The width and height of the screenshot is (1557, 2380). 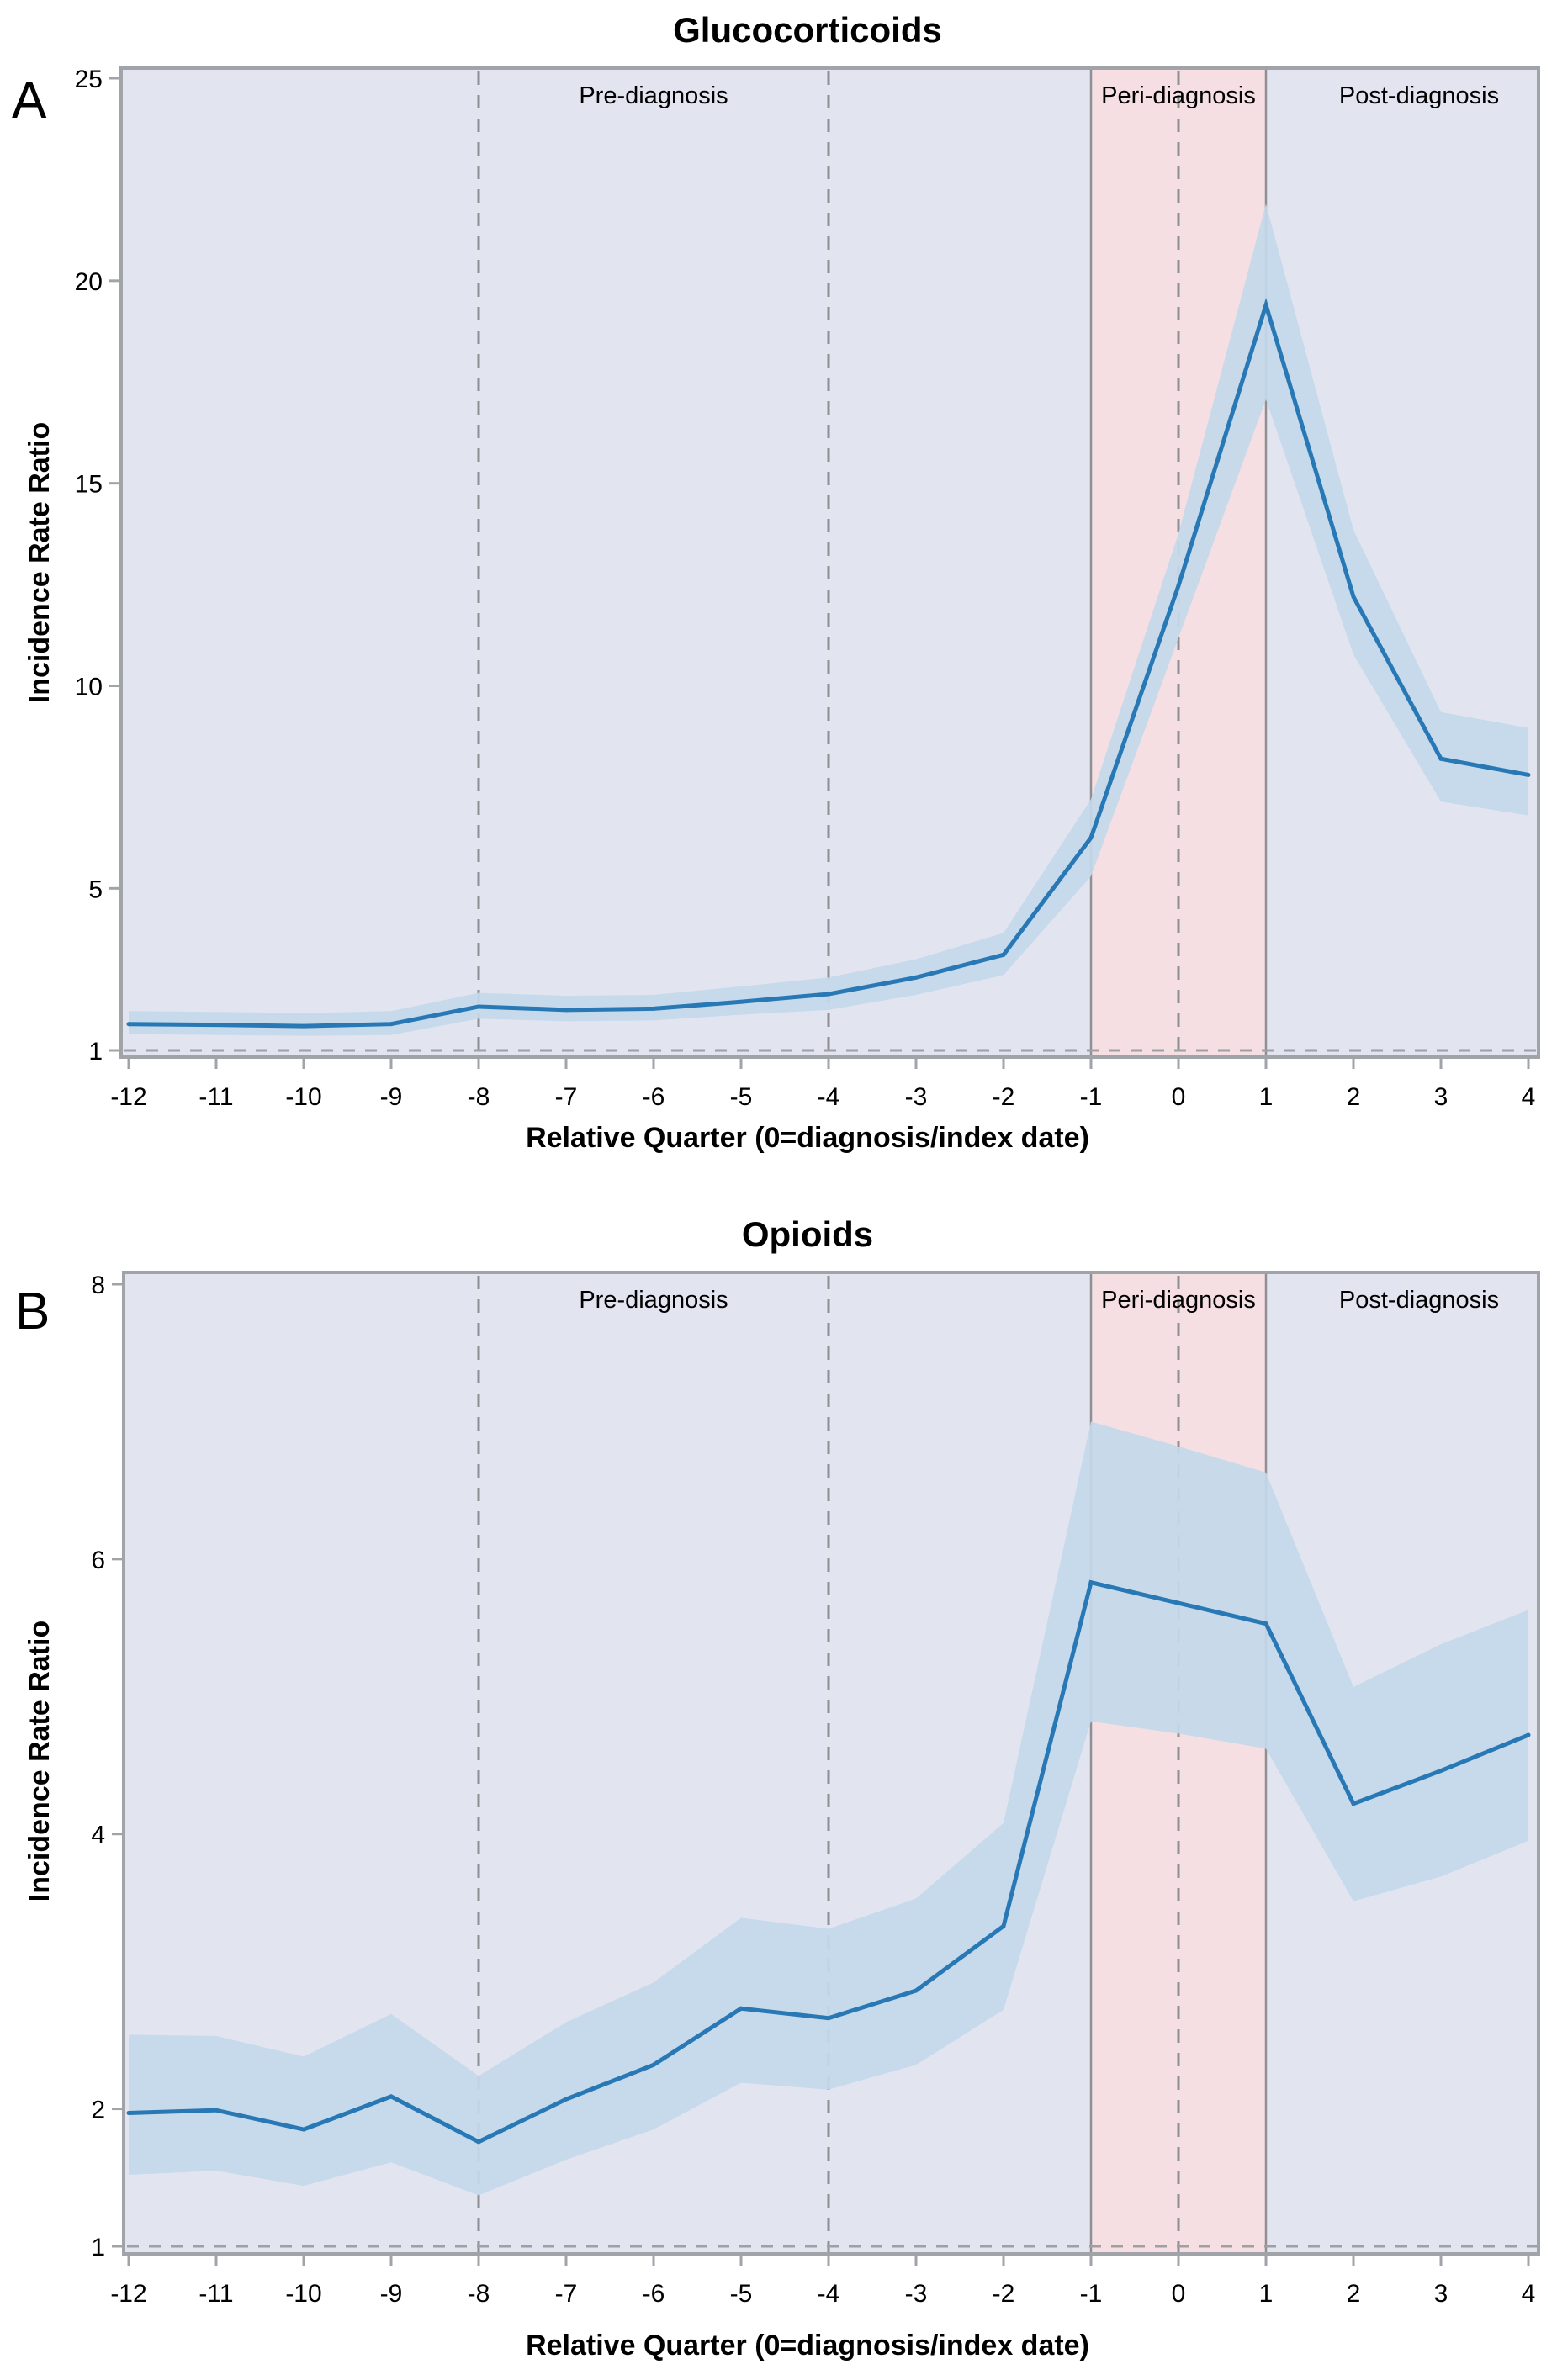 I want to click on panel-a-x-tick-label: -3, so click(x=916, y=1097).